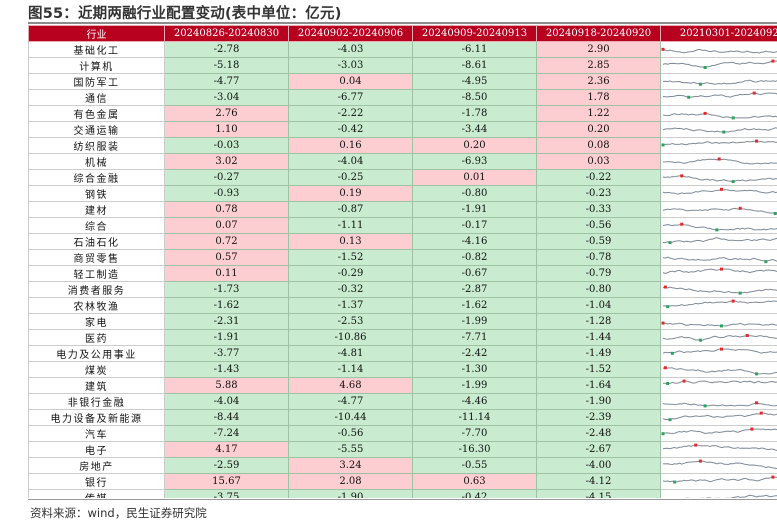  Describe the element at coordinates (598, 353) in the screenshot. I see `change-cell-period-4: -1.49` at that location.